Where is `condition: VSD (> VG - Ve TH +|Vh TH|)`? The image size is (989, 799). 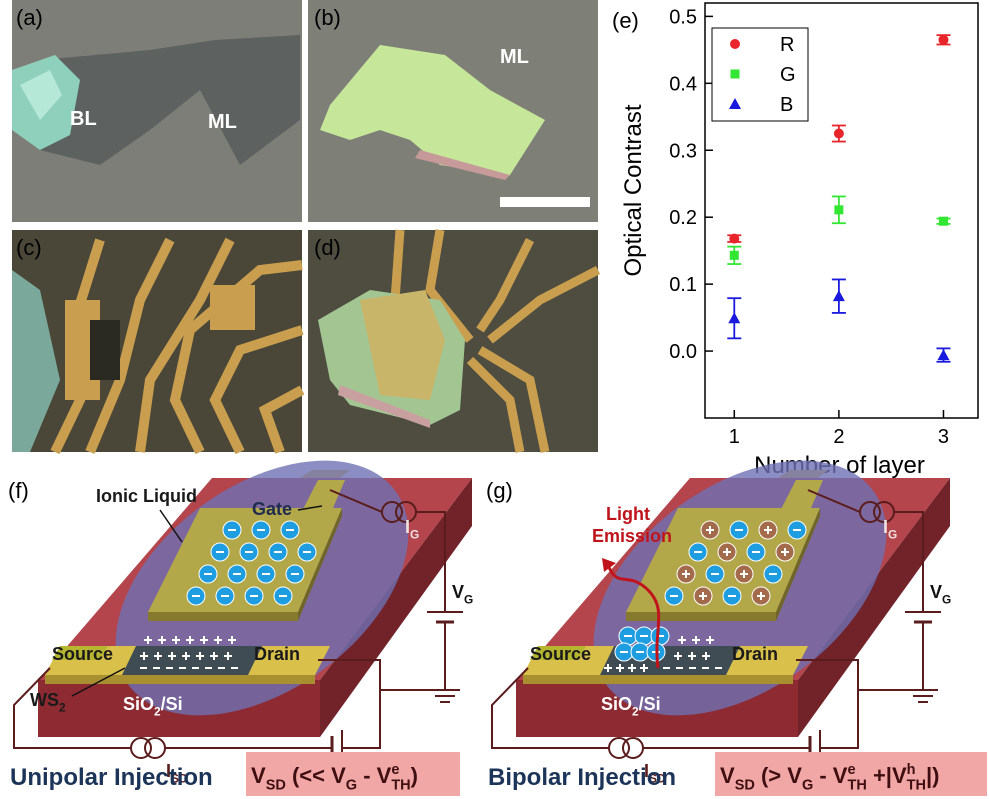
condition: VSD (> VG - Ve TH +|Vh TH|) is located at coordinates (829, 778).